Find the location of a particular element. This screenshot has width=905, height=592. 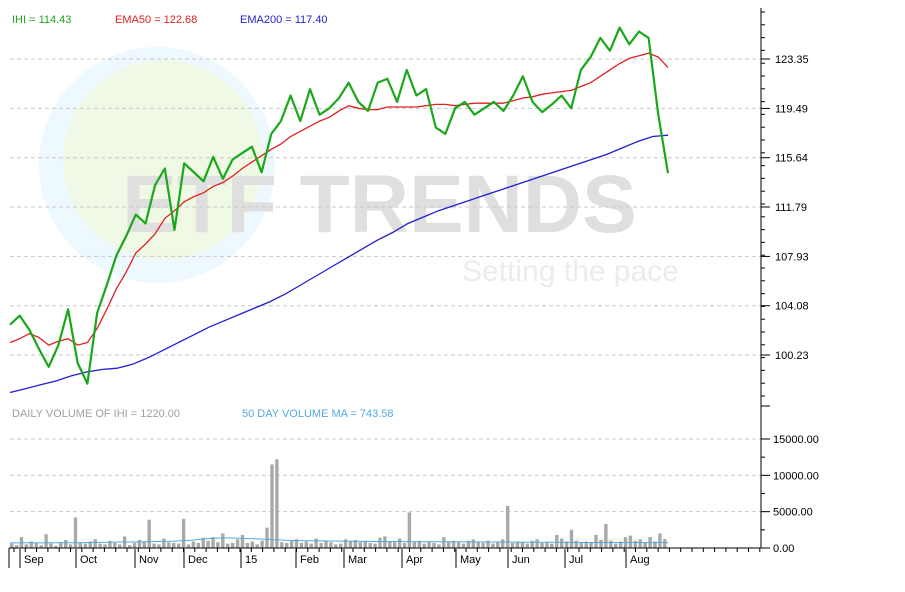

volume-tick-label: 5000.00 is located at coordinates (793, 513).